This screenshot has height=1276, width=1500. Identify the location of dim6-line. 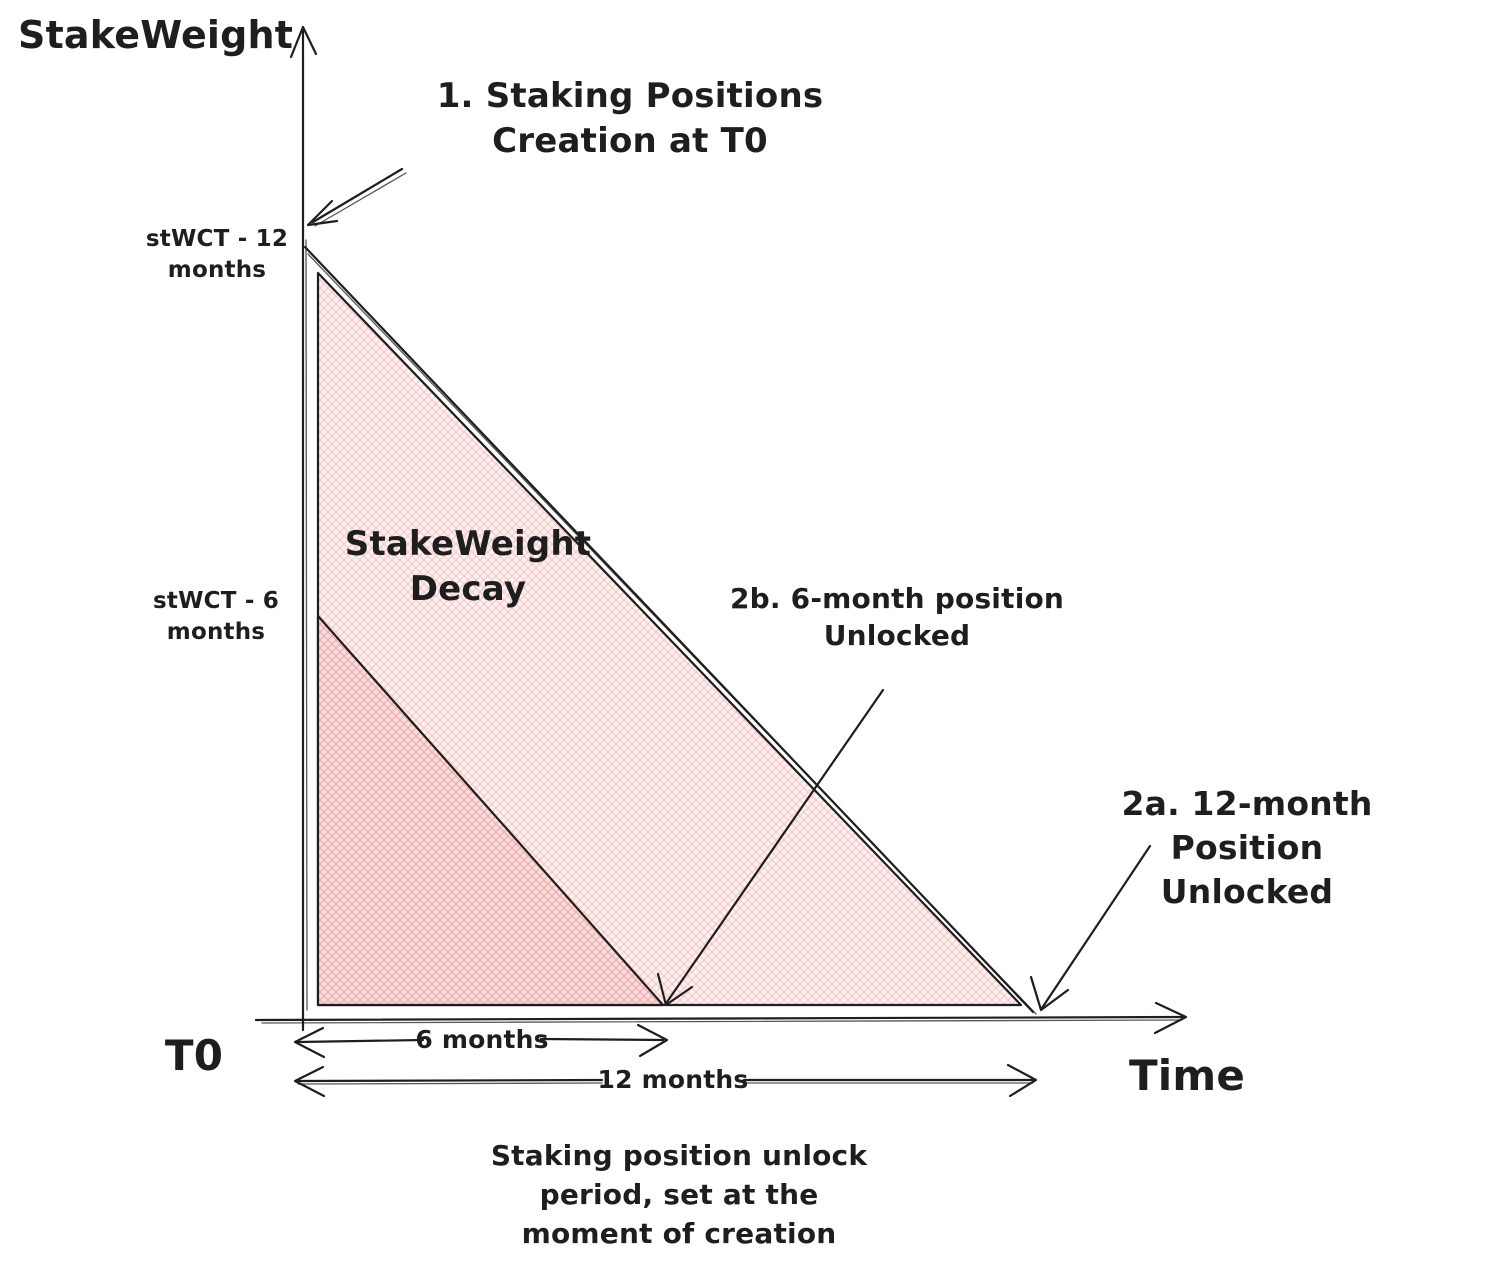
(480, 1040).